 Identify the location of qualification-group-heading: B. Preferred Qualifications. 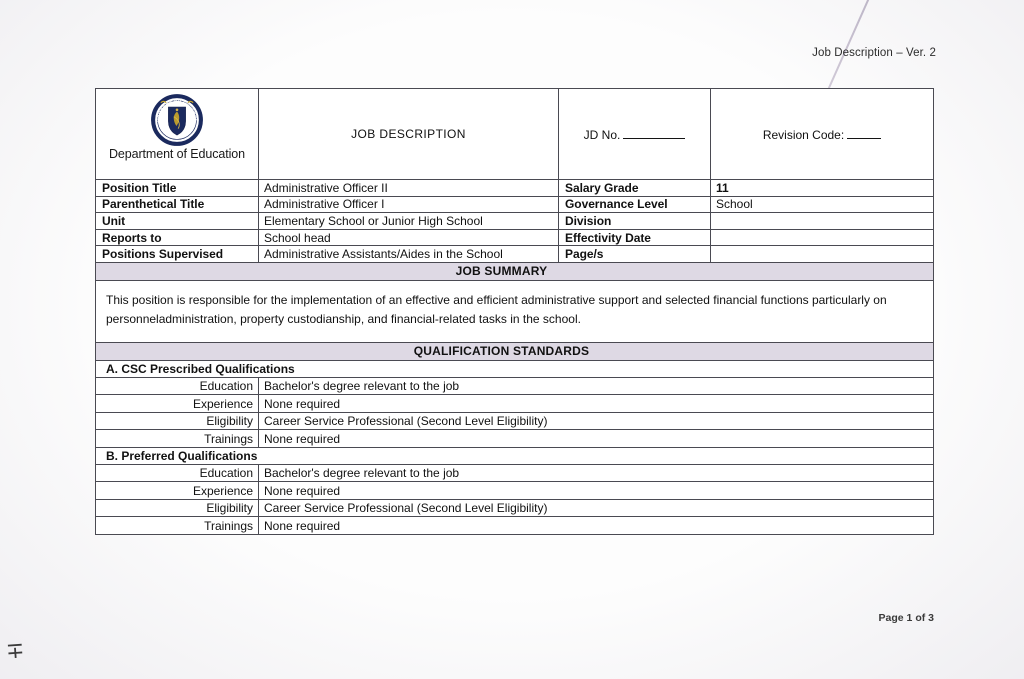
(514, 455).